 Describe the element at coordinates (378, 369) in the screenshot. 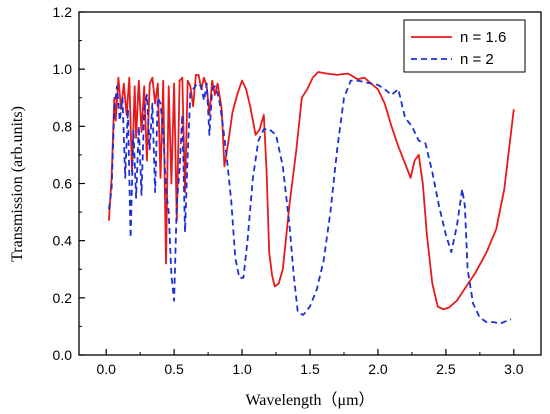

I see `x-tick-label: 2.0` at that location.